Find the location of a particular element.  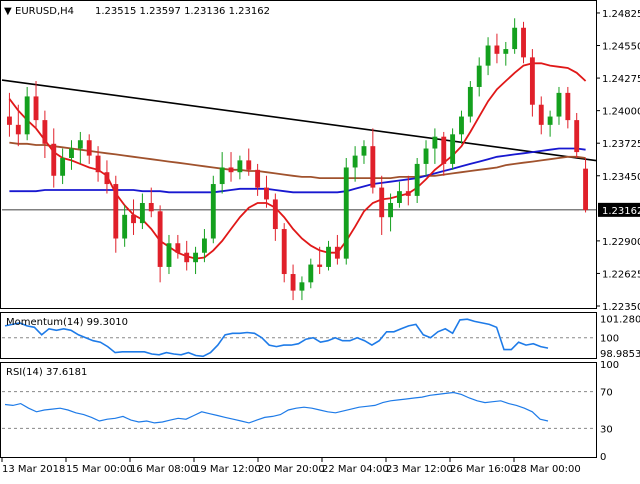

rsi-line is located at coordinates (276, 407).